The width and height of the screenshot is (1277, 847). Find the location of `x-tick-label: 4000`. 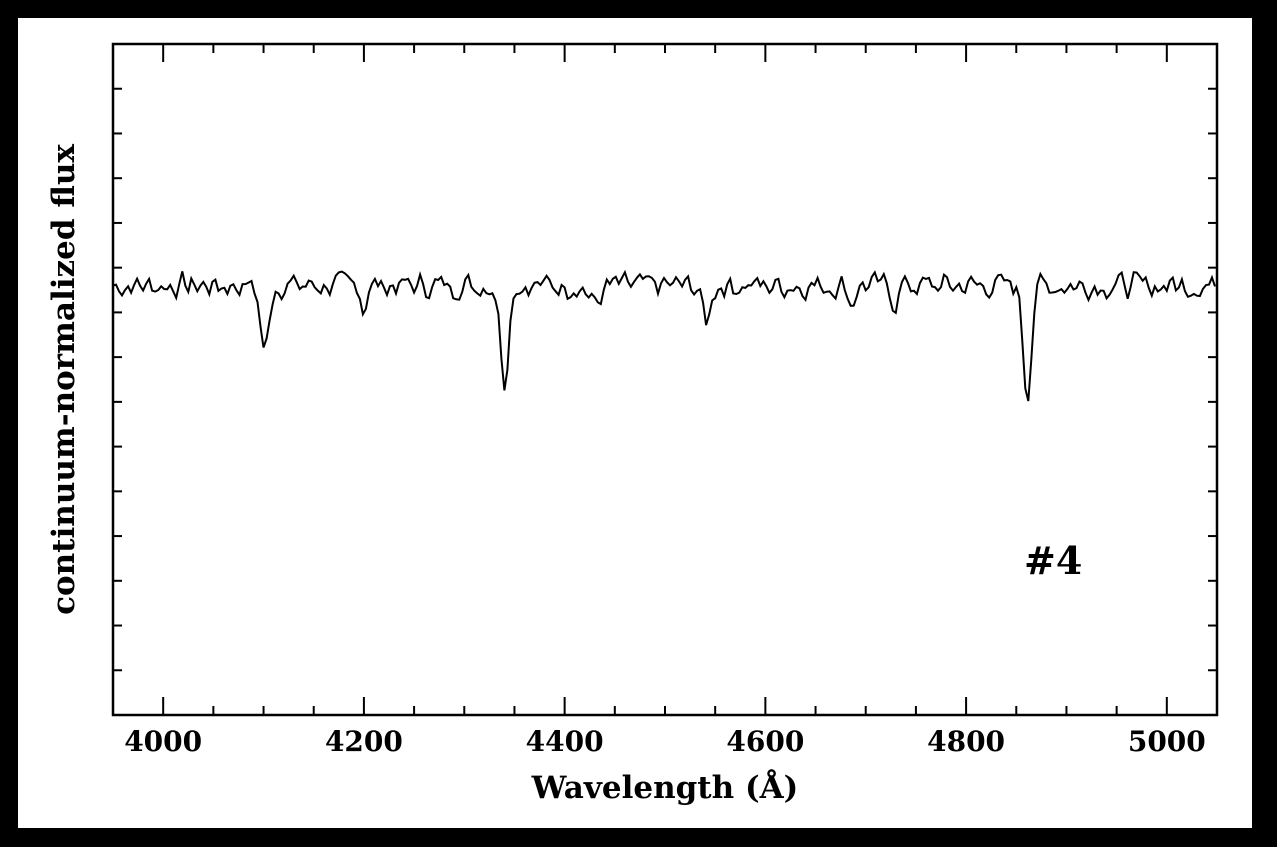

x-tick-label: 4000 is located at coordinates (163, 741).